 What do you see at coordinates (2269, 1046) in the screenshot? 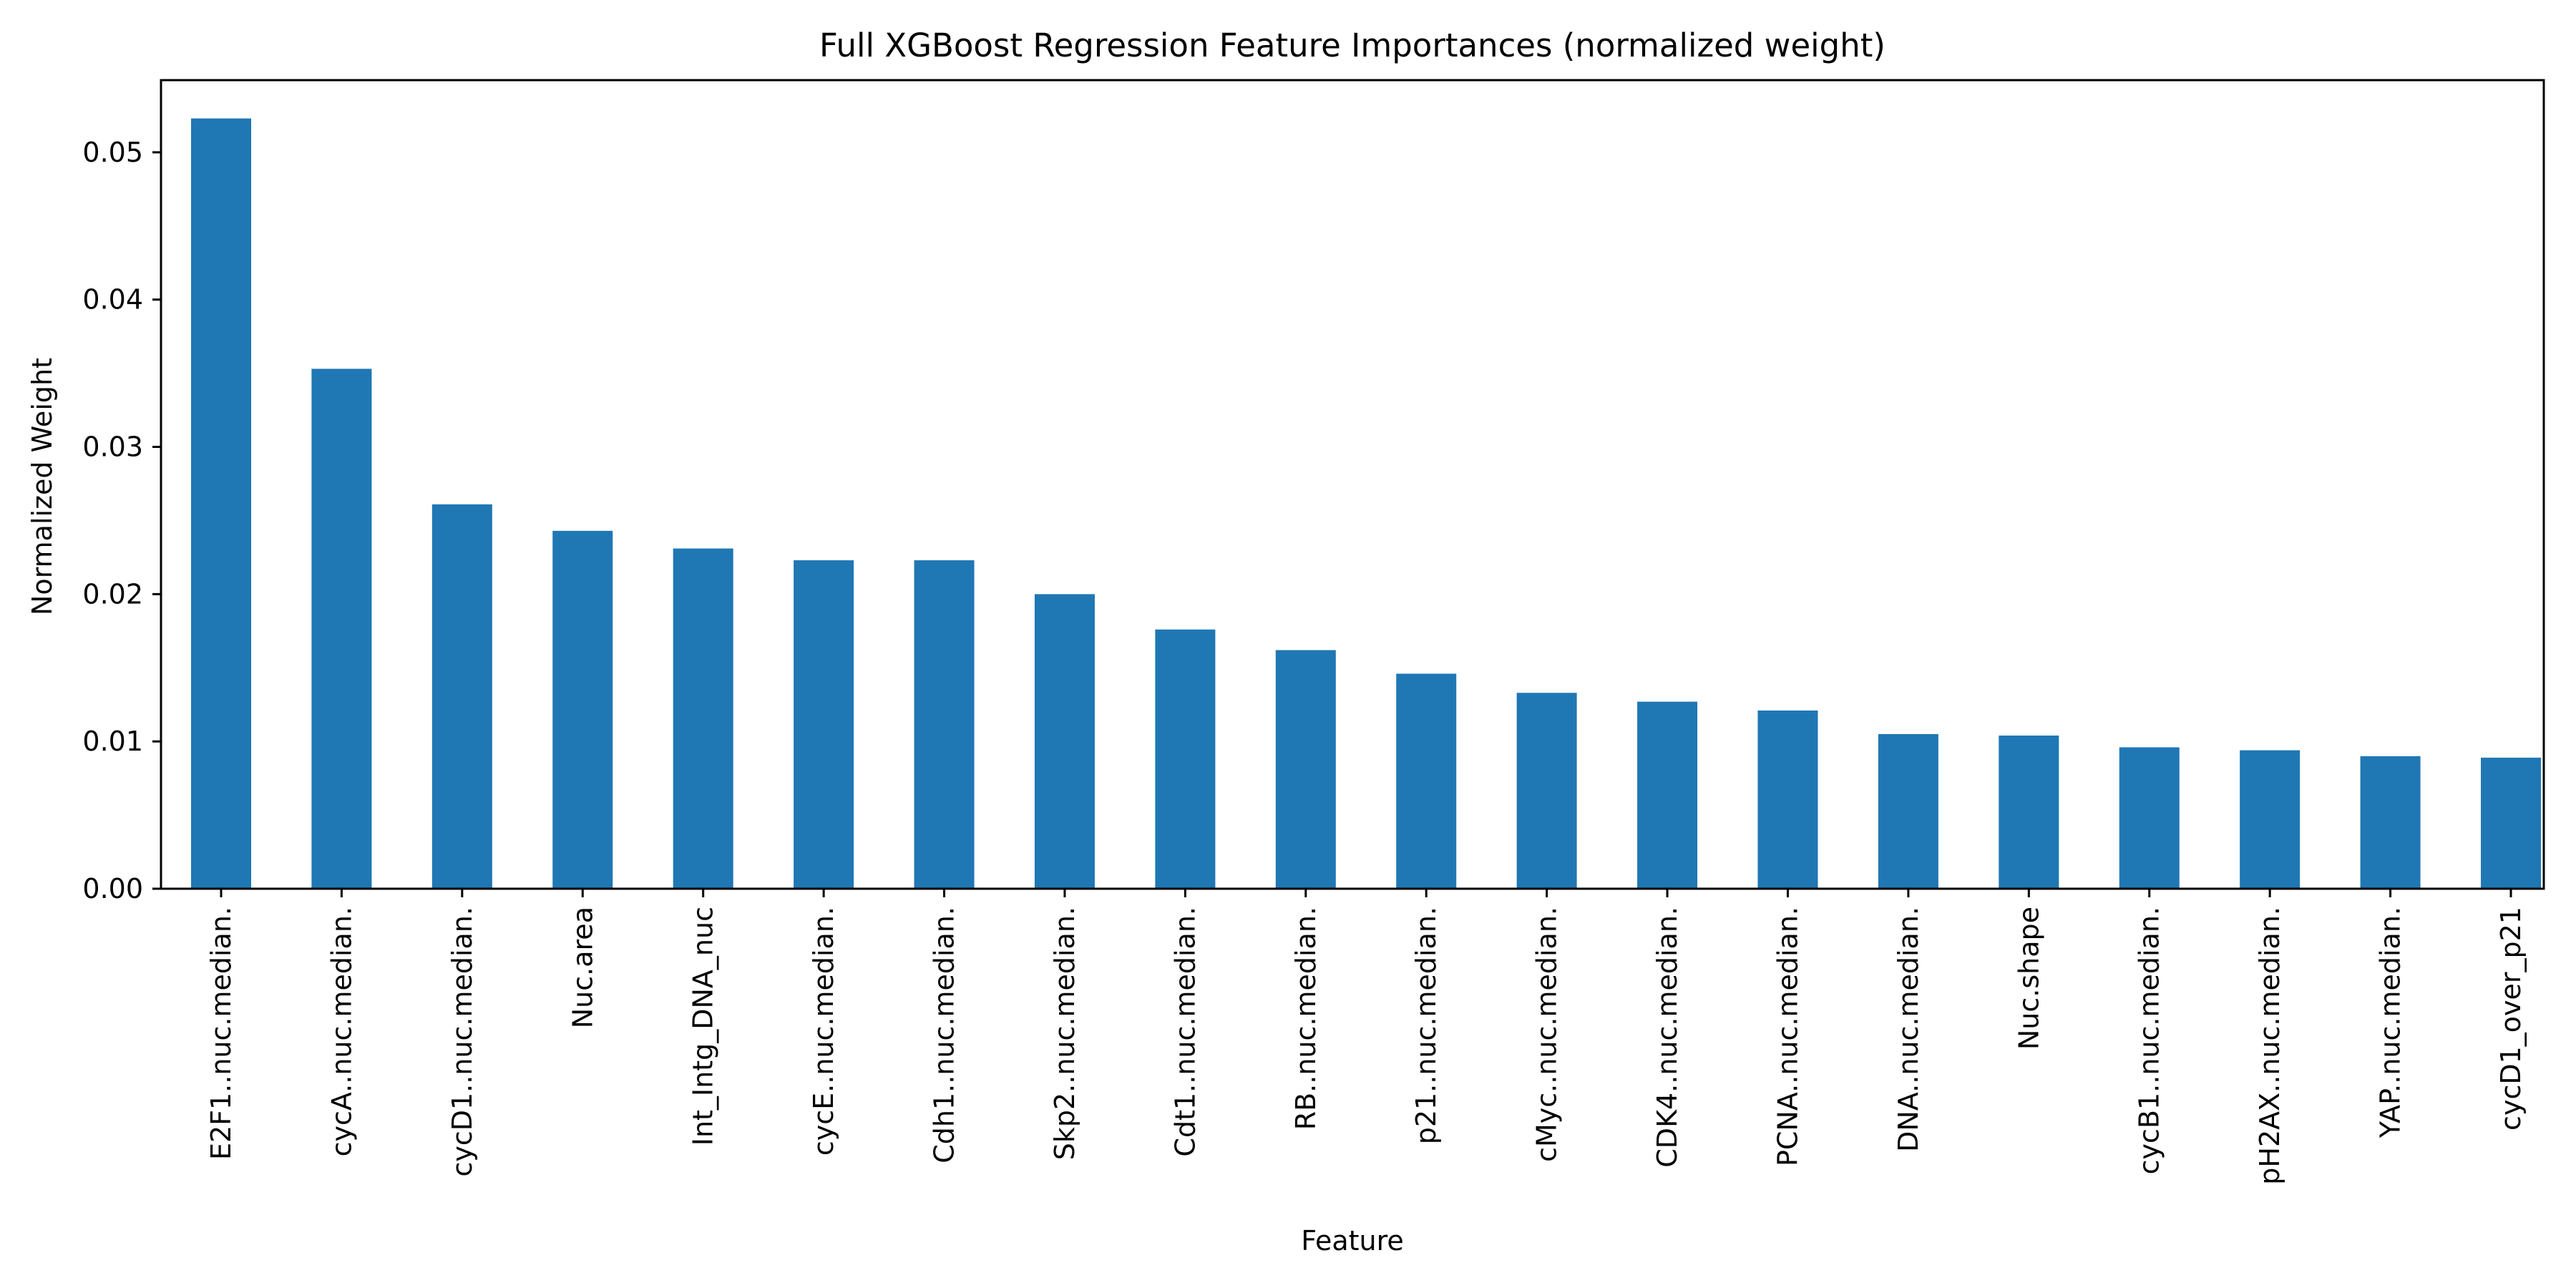
I see `x-tick-label: pH2AX..nuc.median.` at bounding box center [2269, 1046].